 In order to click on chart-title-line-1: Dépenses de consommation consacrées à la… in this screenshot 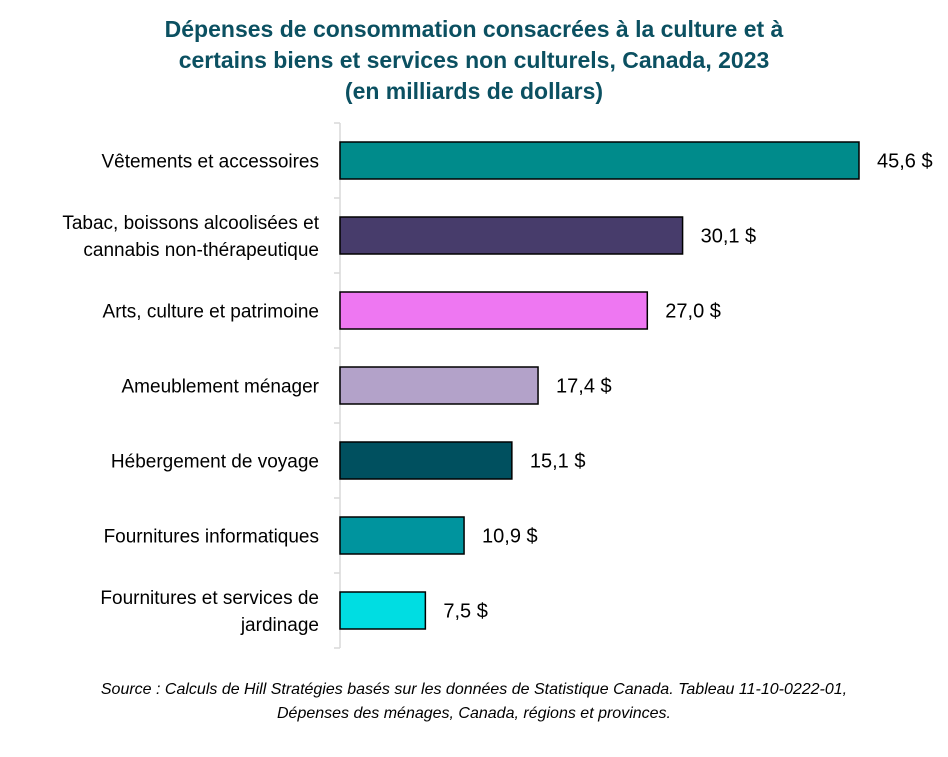, I will do `click(474, 29)`.